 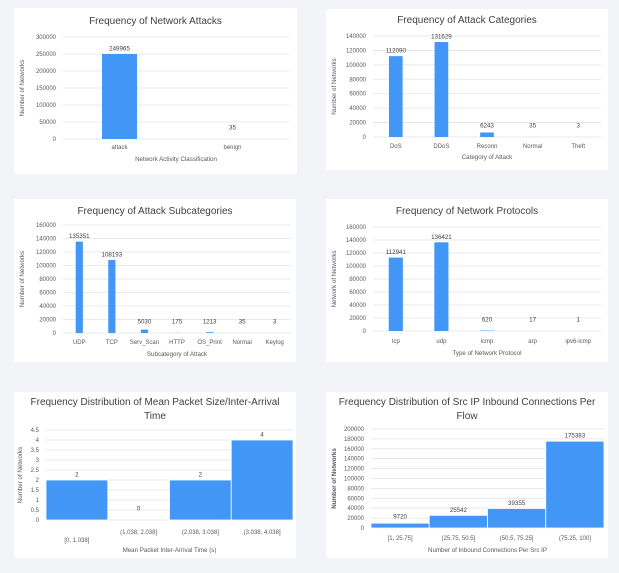 What do you see at coordinates (532, 320) in the screenshot?
I see `data-label: 17` at bounding box center [532, 320].